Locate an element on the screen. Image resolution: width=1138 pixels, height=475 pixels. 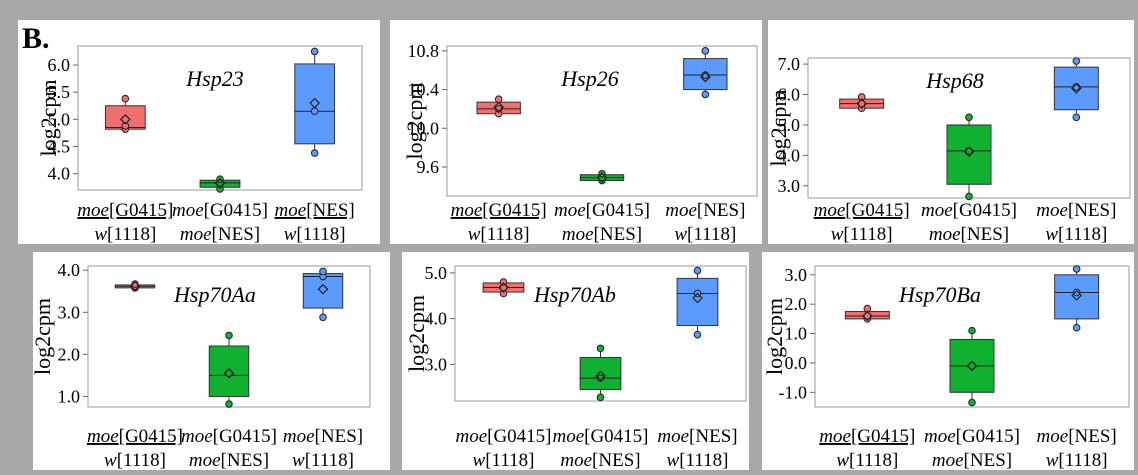
y-tick-label: 7.0 is located at coordinates (789, 64).